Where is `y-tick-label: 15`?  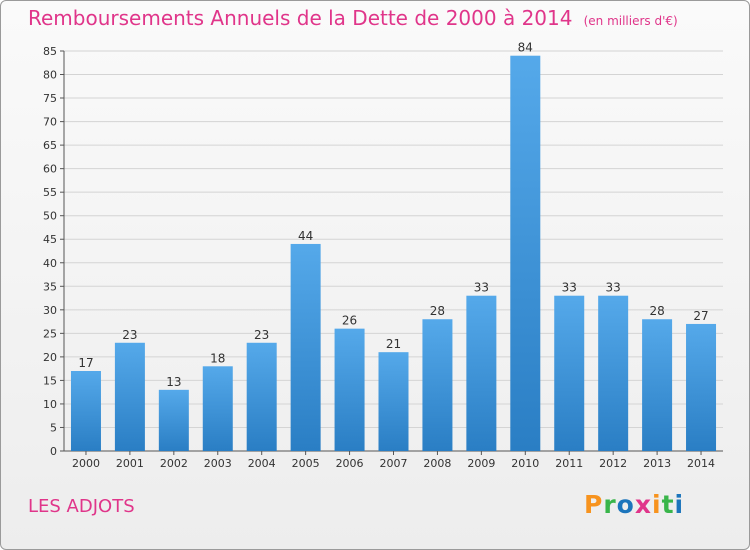
y-tick-label: 15 is located at coordinates (50, 380).